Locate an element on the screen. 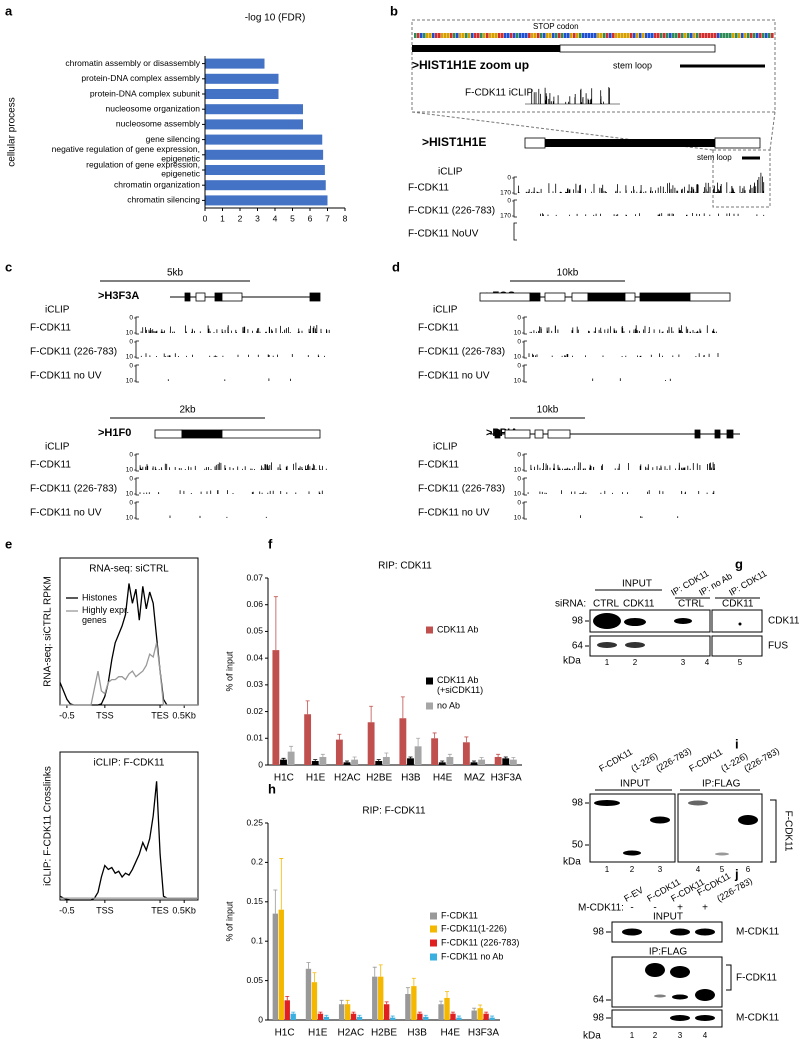 The image size is (800, 1043). x-tick-label: 7 is located at coordinates (327, 218).